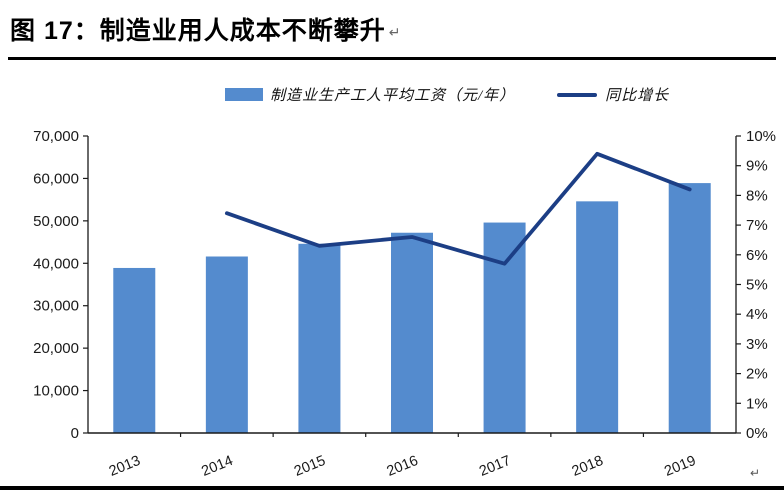 The width and height of the screenshot is (784, 497). Describe the element at coordinates (310, 466) in the screenshot. I see `x-axis-year-label: 2015` at that location.